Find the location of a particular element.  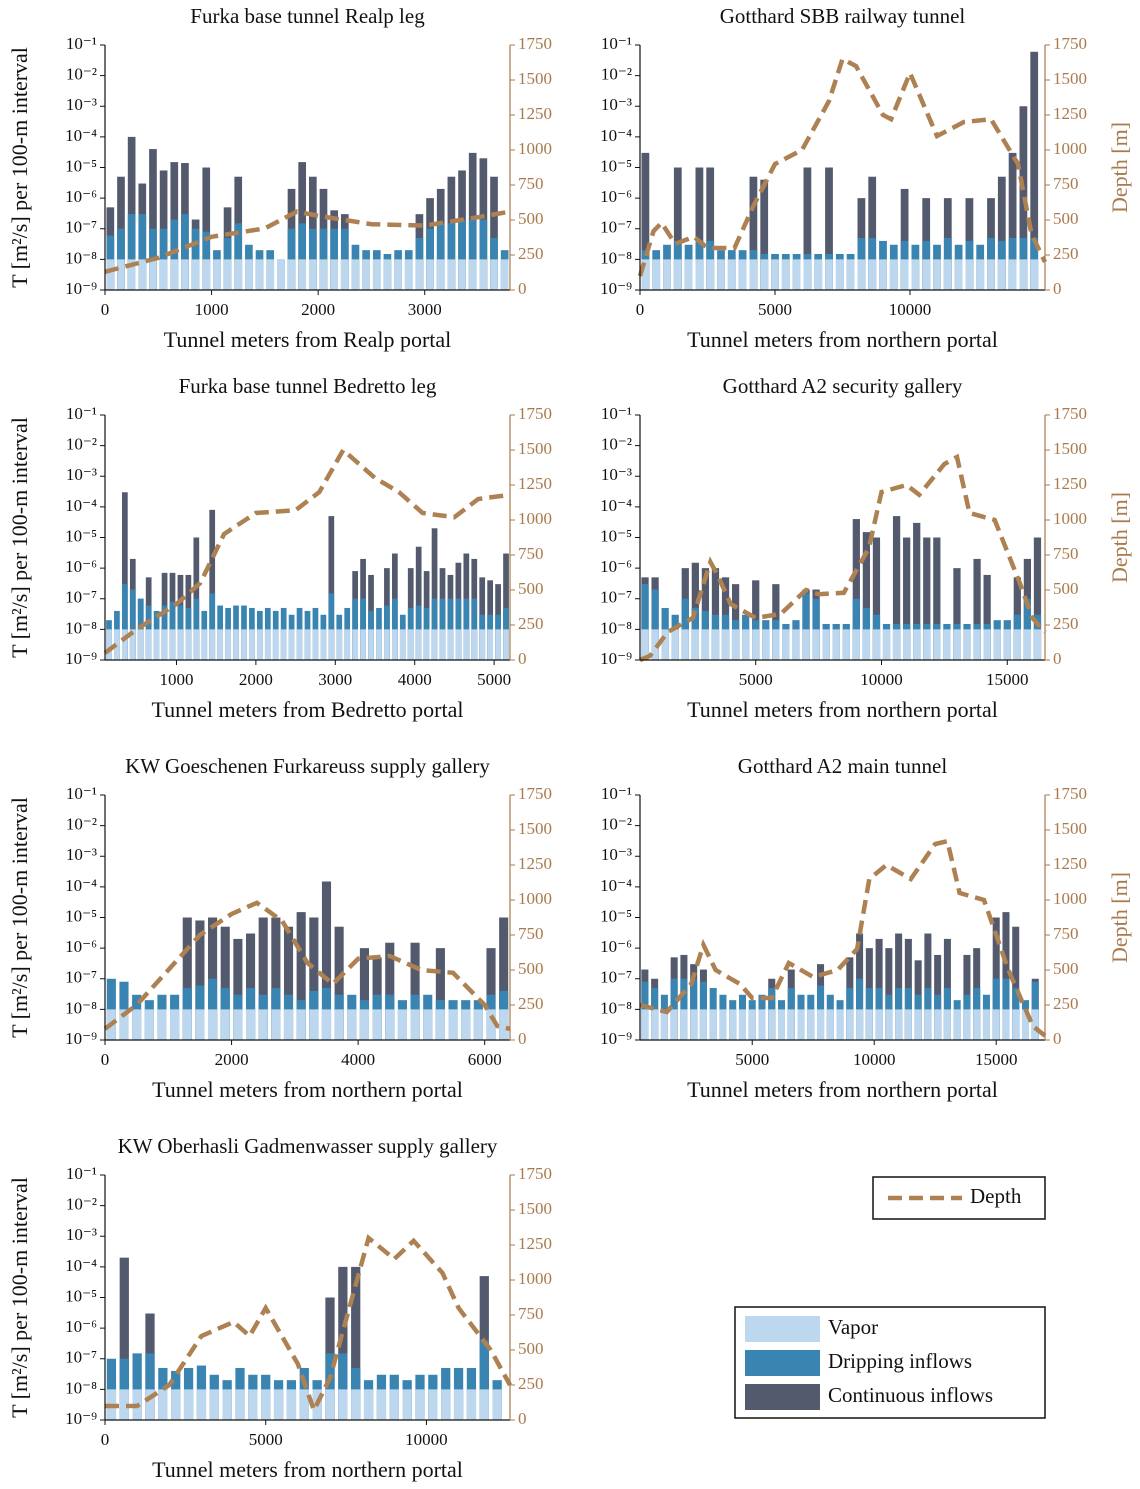

x-axis-label: Tunnel meters from northern portal is located at coordinates (842, 339).